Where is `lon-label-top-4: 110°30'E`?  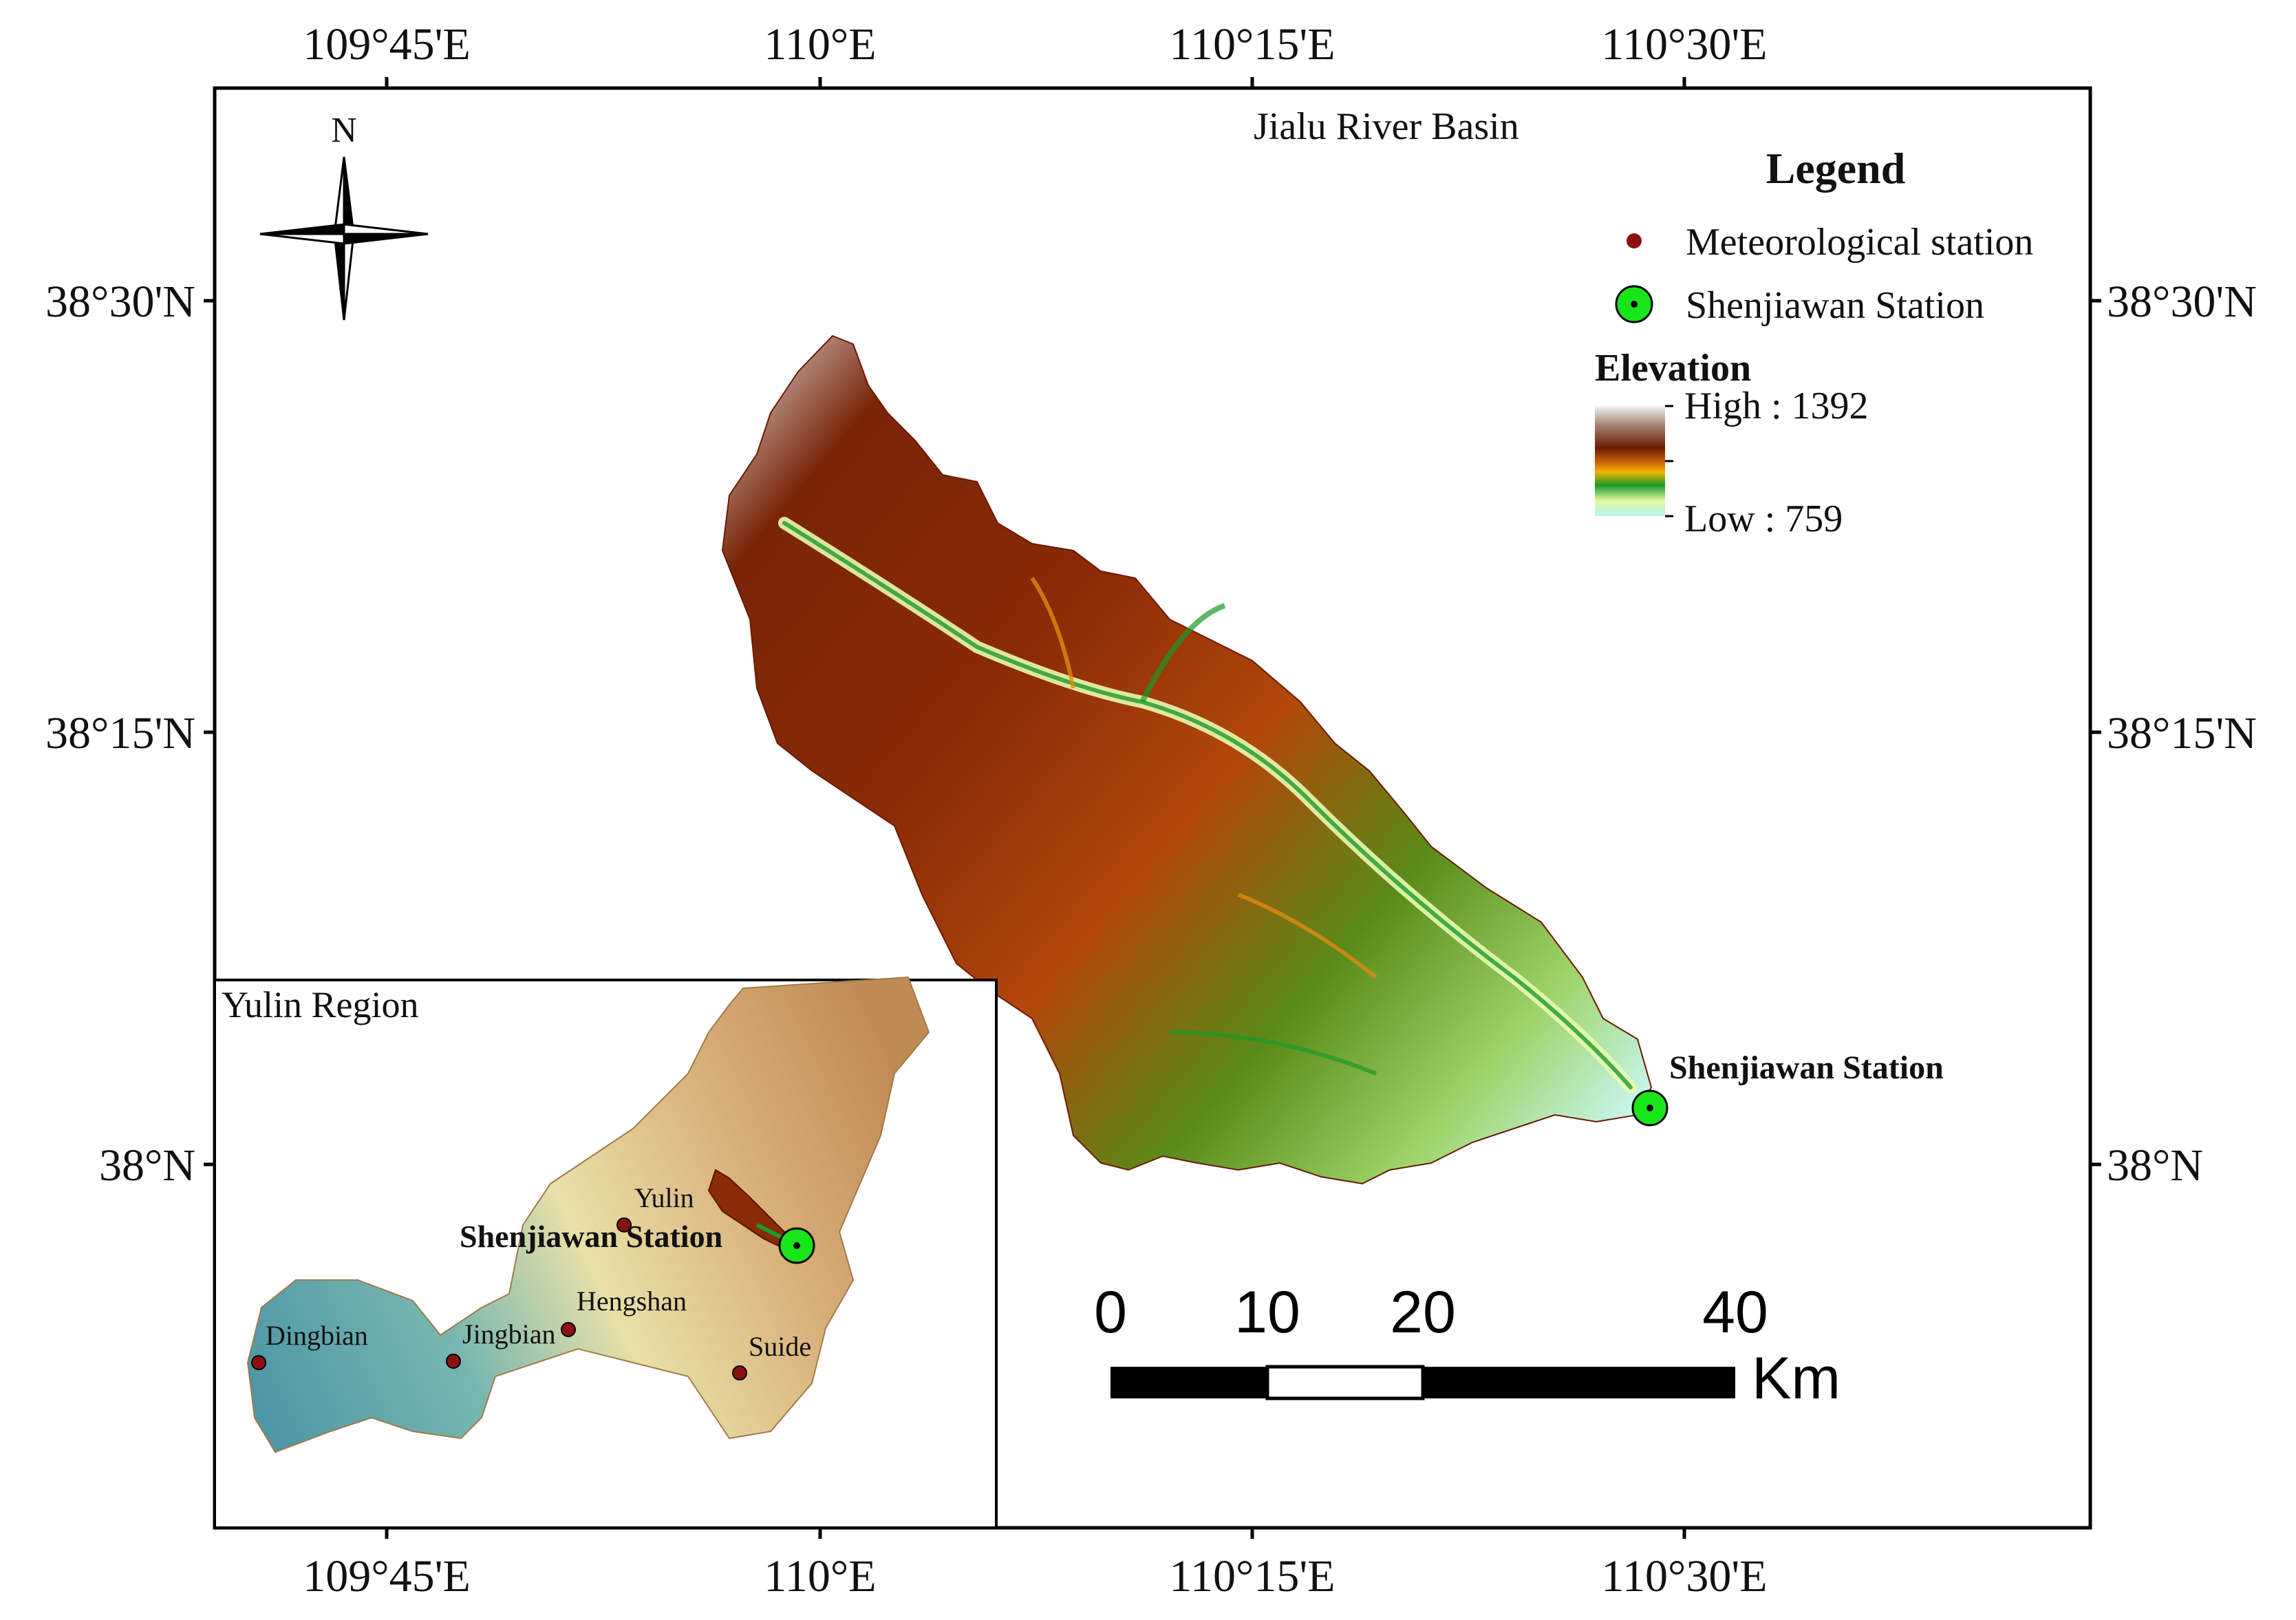
lon-label-top-4: 110°30'E is located at coordinates (1684, 44).